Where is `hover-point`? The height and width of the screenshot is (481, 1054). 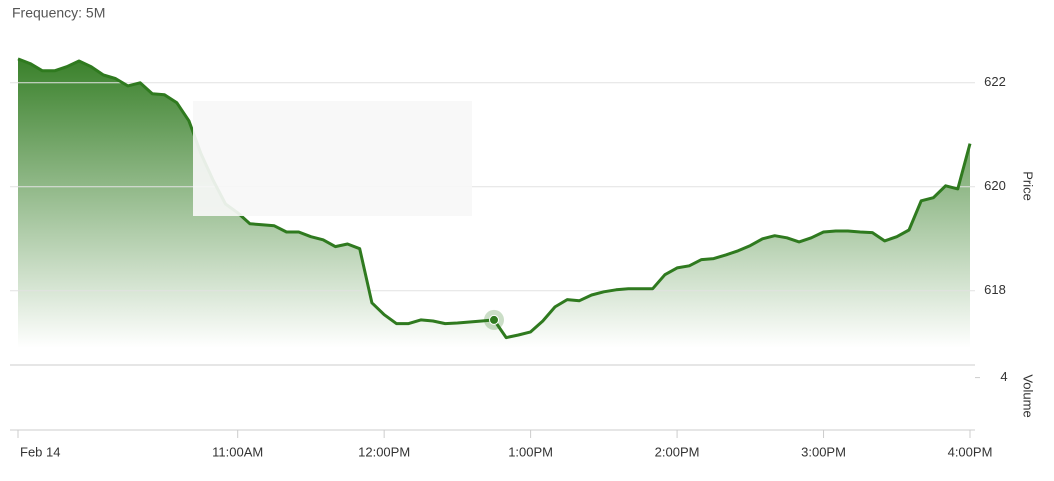 hover-point is located at coordinates (494, 319).